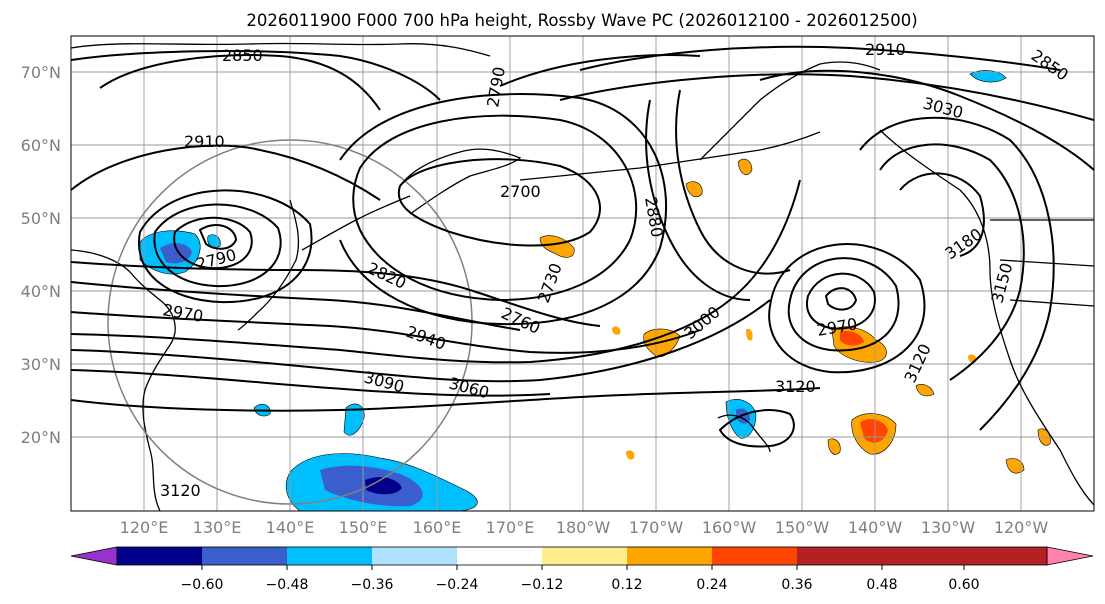 The width and height of the screenshot is (1105, 604). What do you see at coordinates (729, 527) in the screenshot?
I see `lon-label: 160°W` at bounding box center [729, 527].